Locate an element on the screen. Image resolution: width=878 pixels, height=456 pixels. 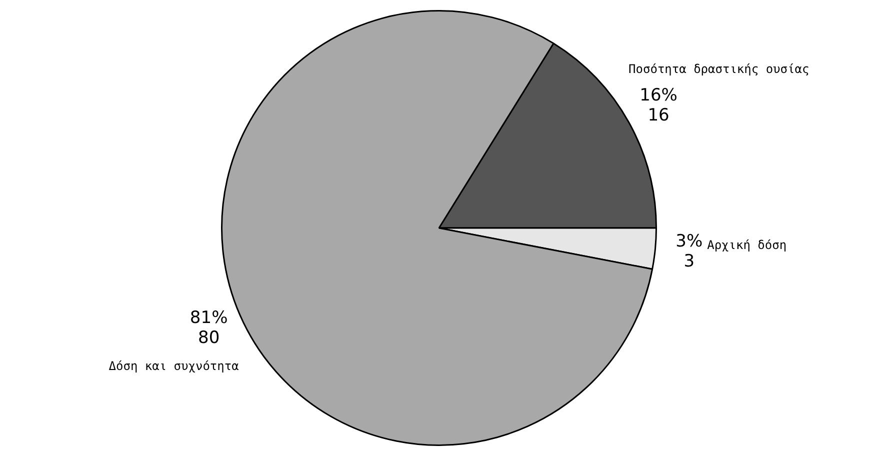
data-label: 81% 80 is located at coordinates (209, 328).